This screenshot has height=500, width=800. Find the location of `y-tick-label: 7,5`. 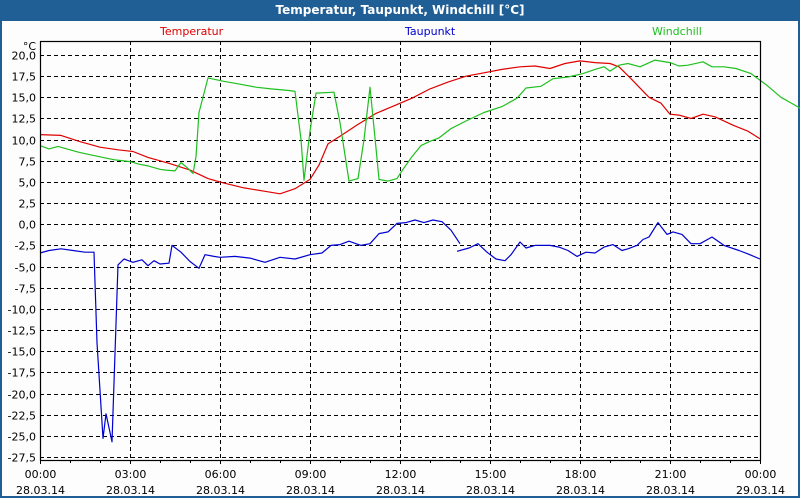

y-tick-label: 7,5 is located at coordinates (28, 162).